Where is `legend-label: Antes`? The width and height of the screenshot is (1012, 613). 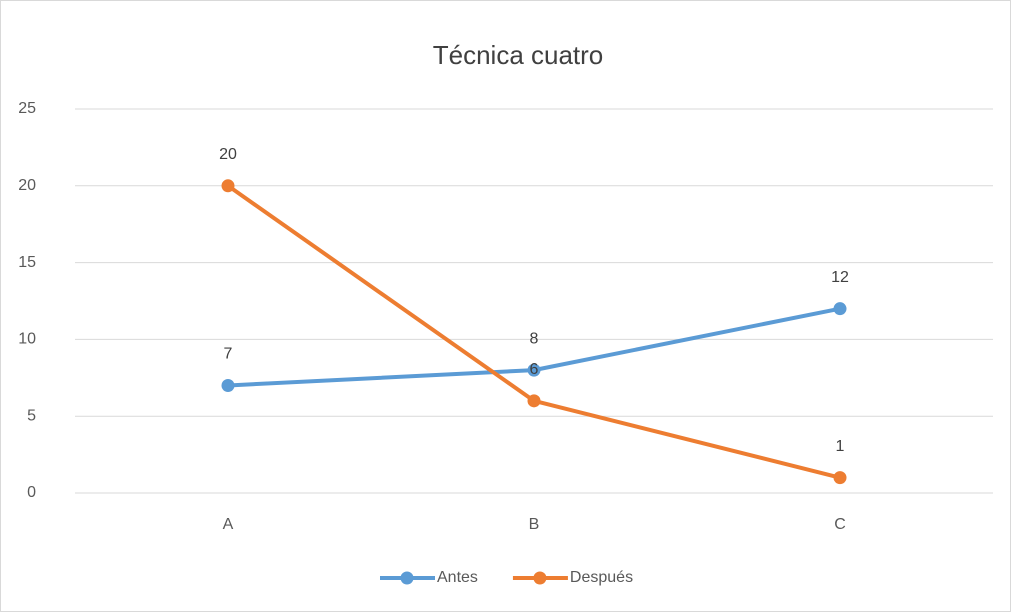 legend-label: Antes is located at coordinates (457, 577).